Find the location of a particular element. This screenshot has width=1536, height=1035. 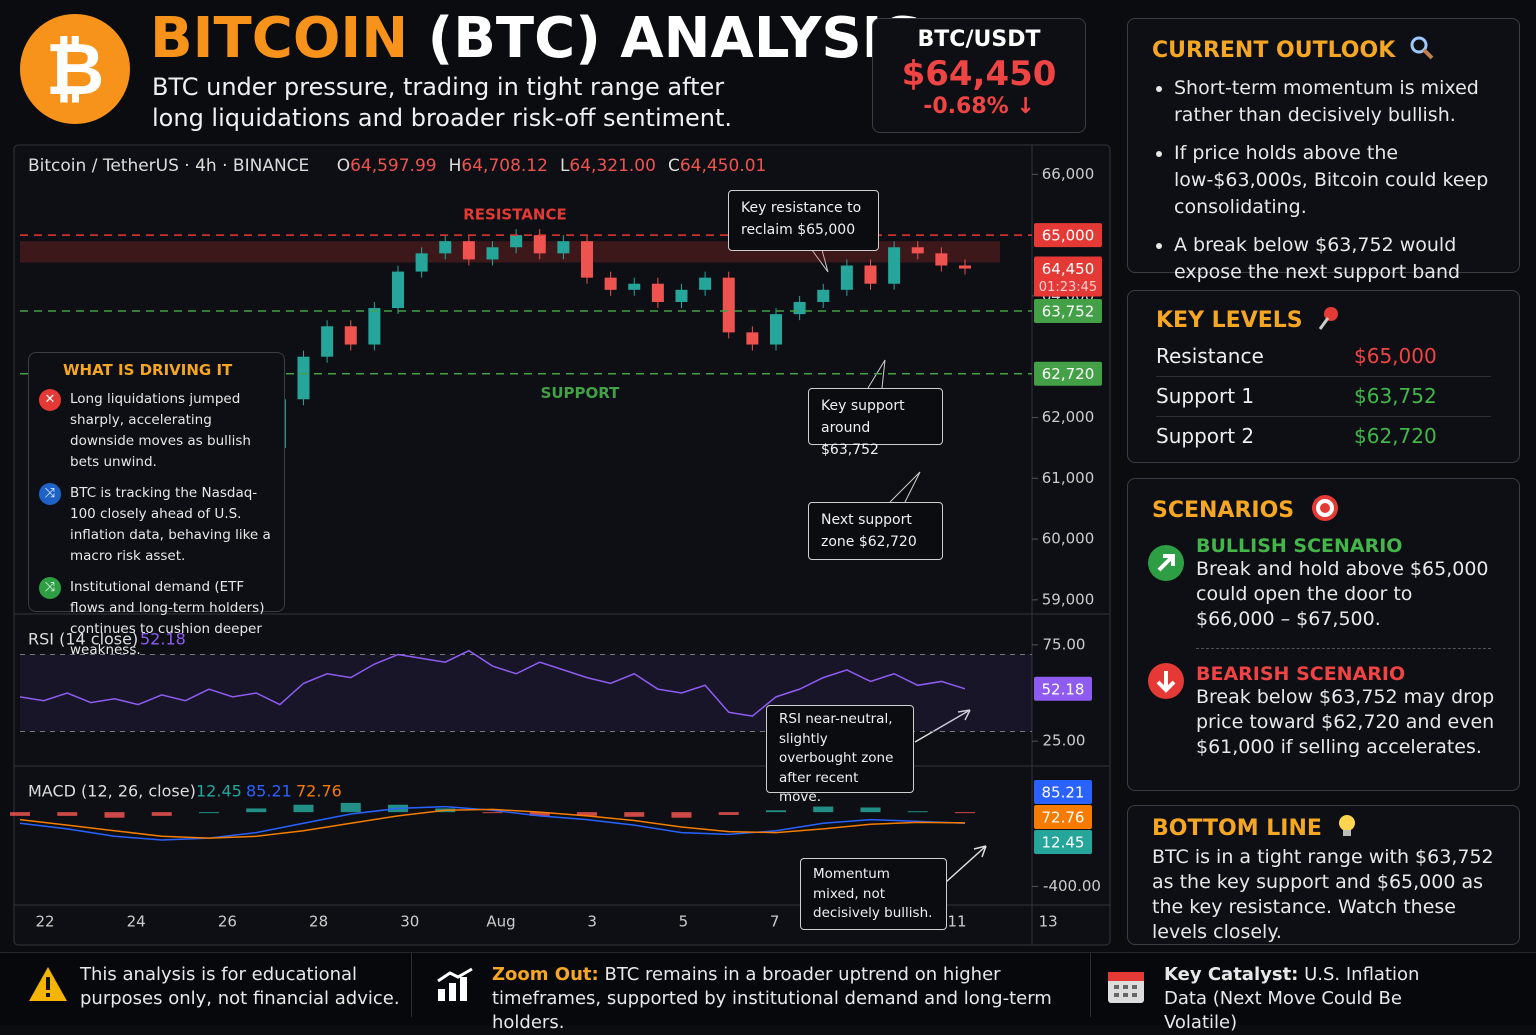

level-badge is located at coordinates (1068, 310).